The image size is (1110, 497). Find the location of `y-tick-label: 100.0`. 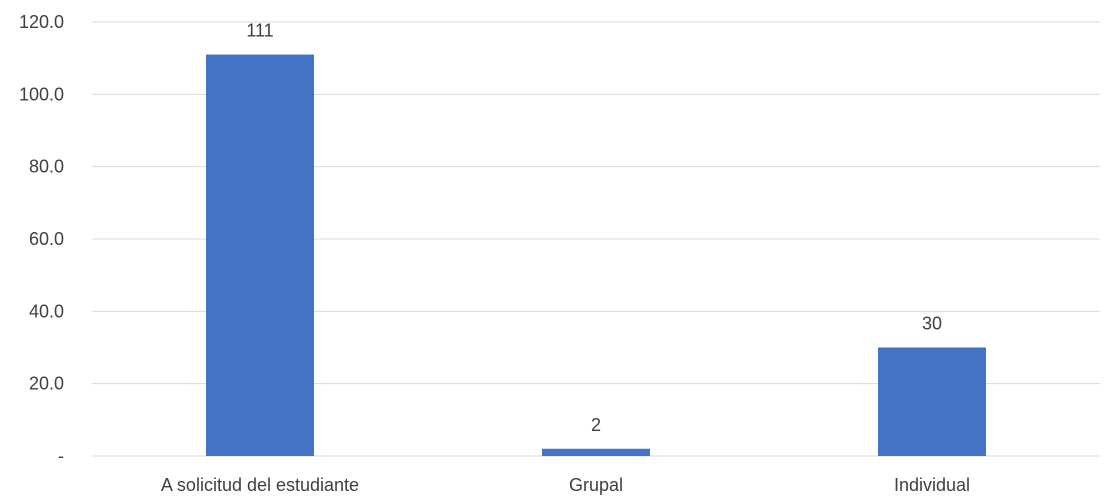

y-tick-label: 100.0 is located at coordinates (41, 94).